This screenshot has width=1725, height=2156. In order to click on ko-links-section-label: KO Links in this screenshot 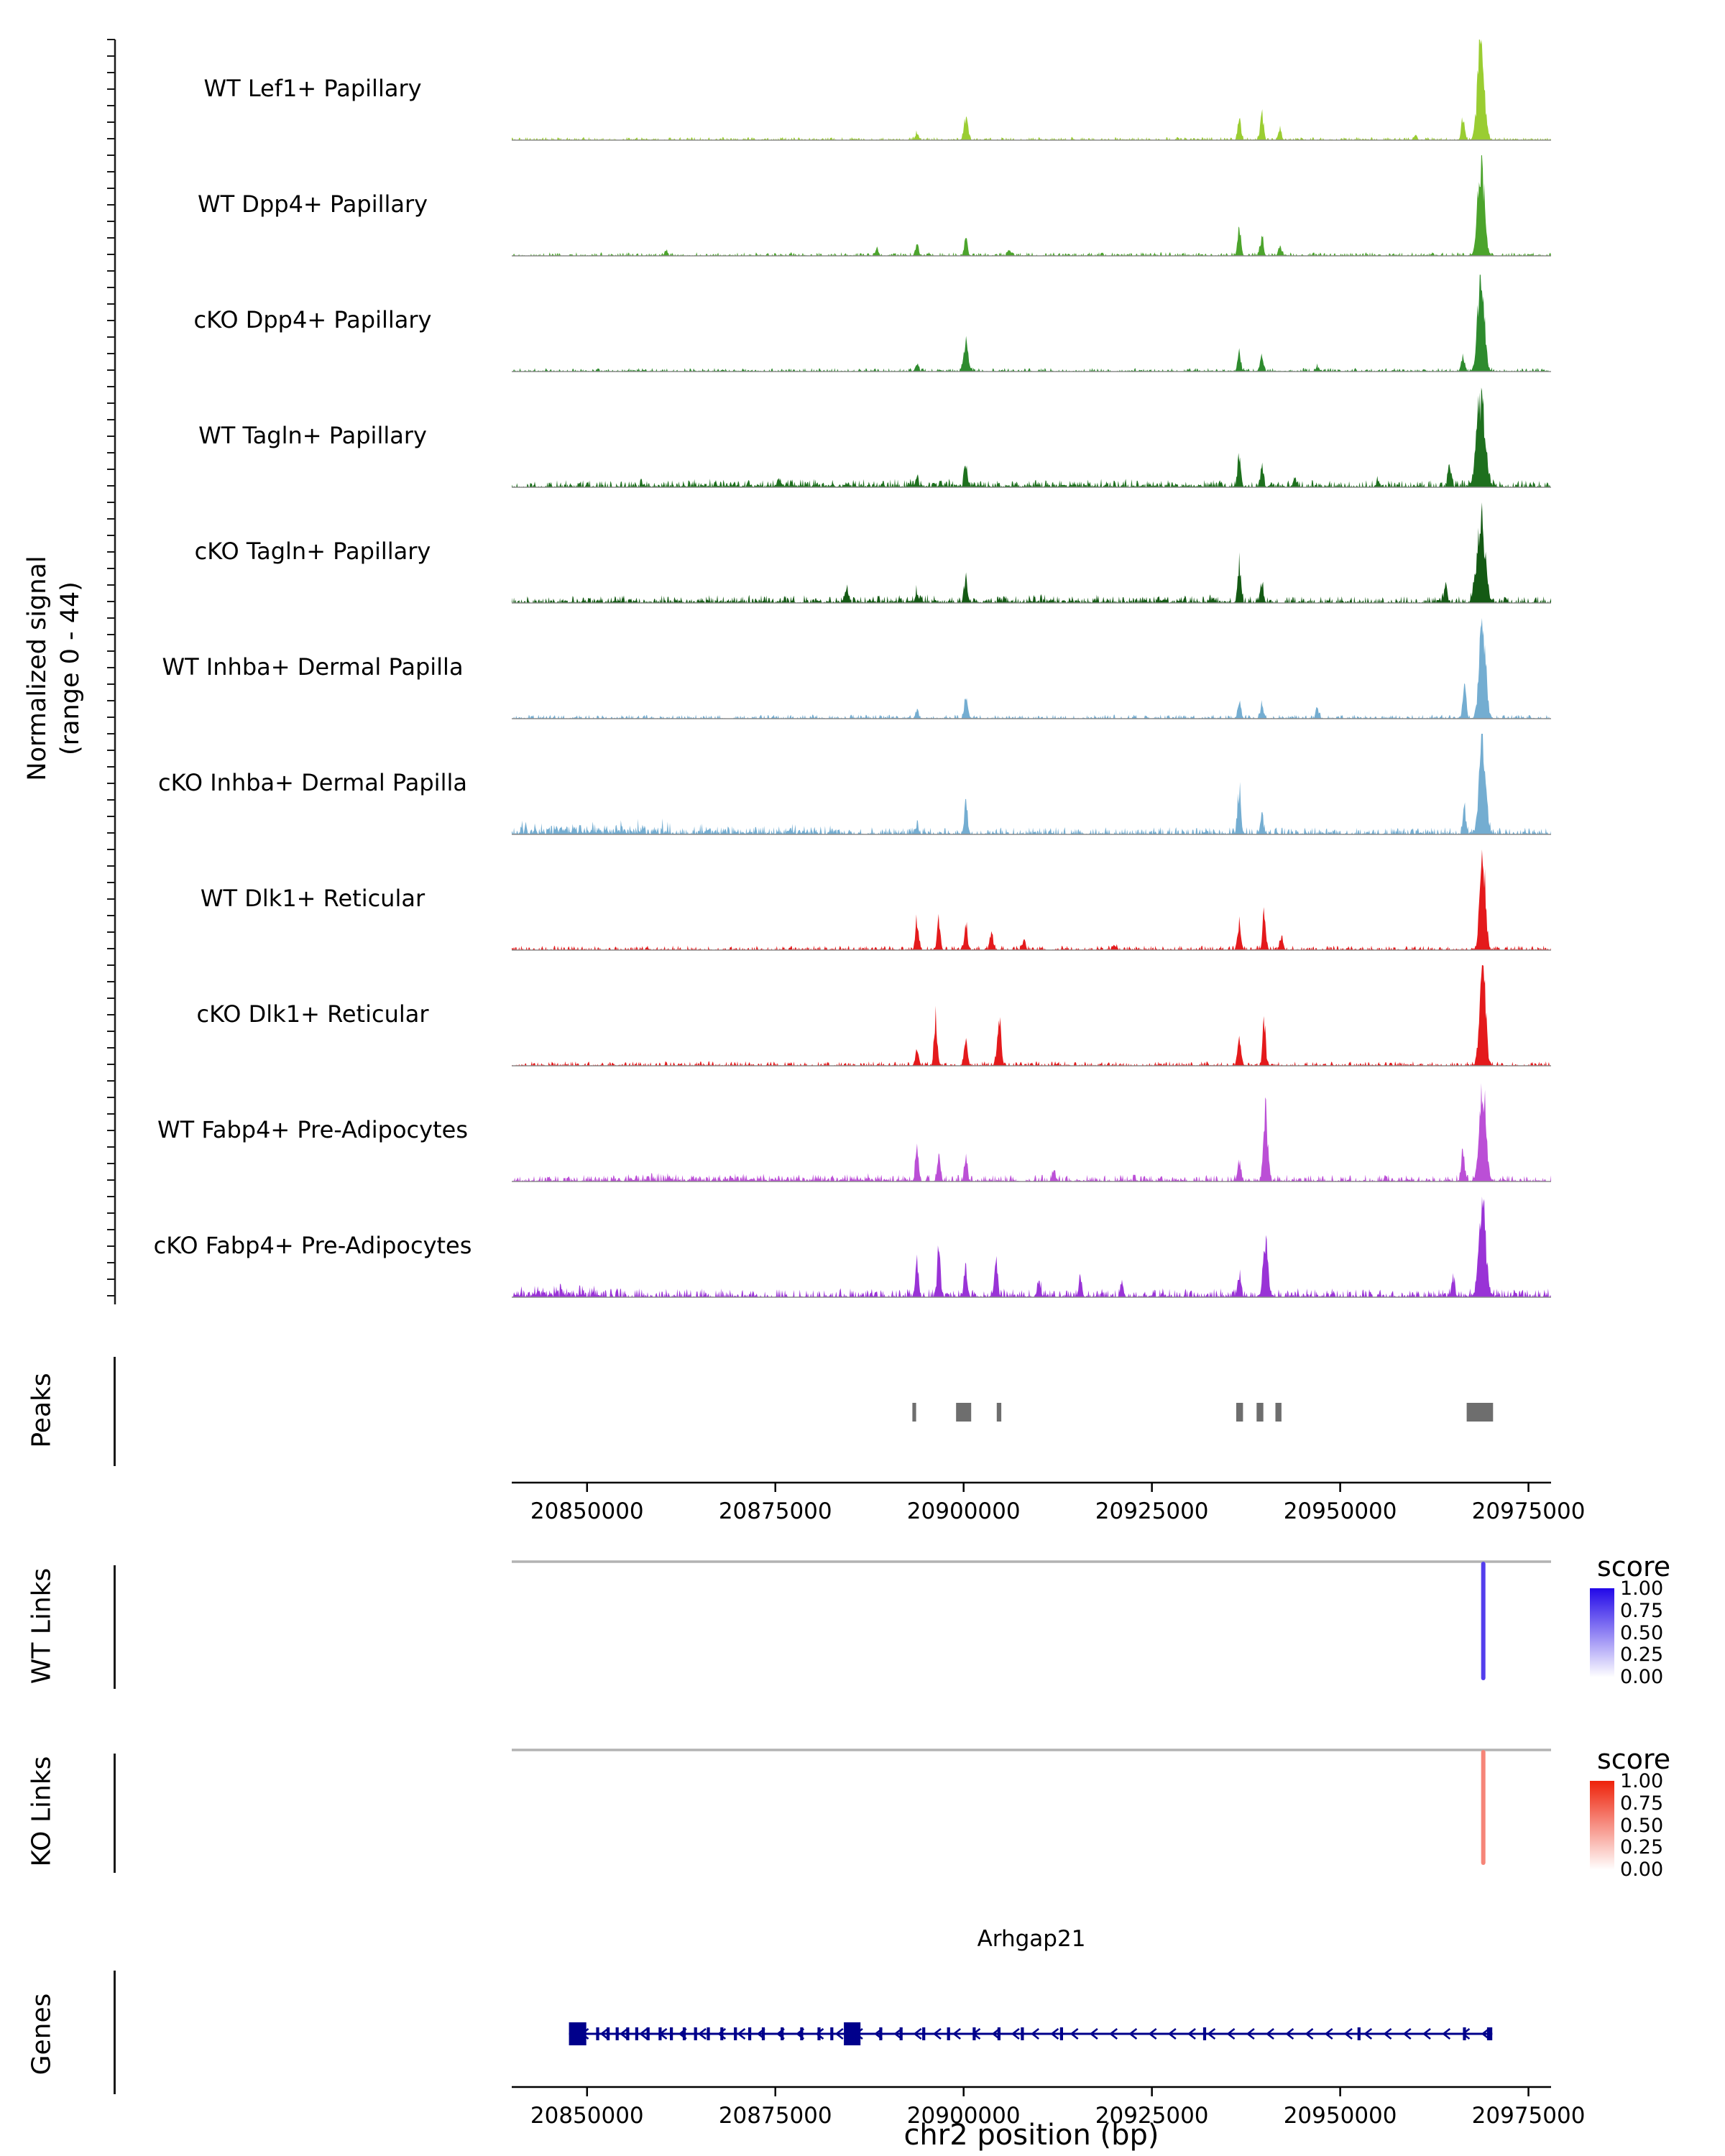, I will do `click(42, 1811)`.